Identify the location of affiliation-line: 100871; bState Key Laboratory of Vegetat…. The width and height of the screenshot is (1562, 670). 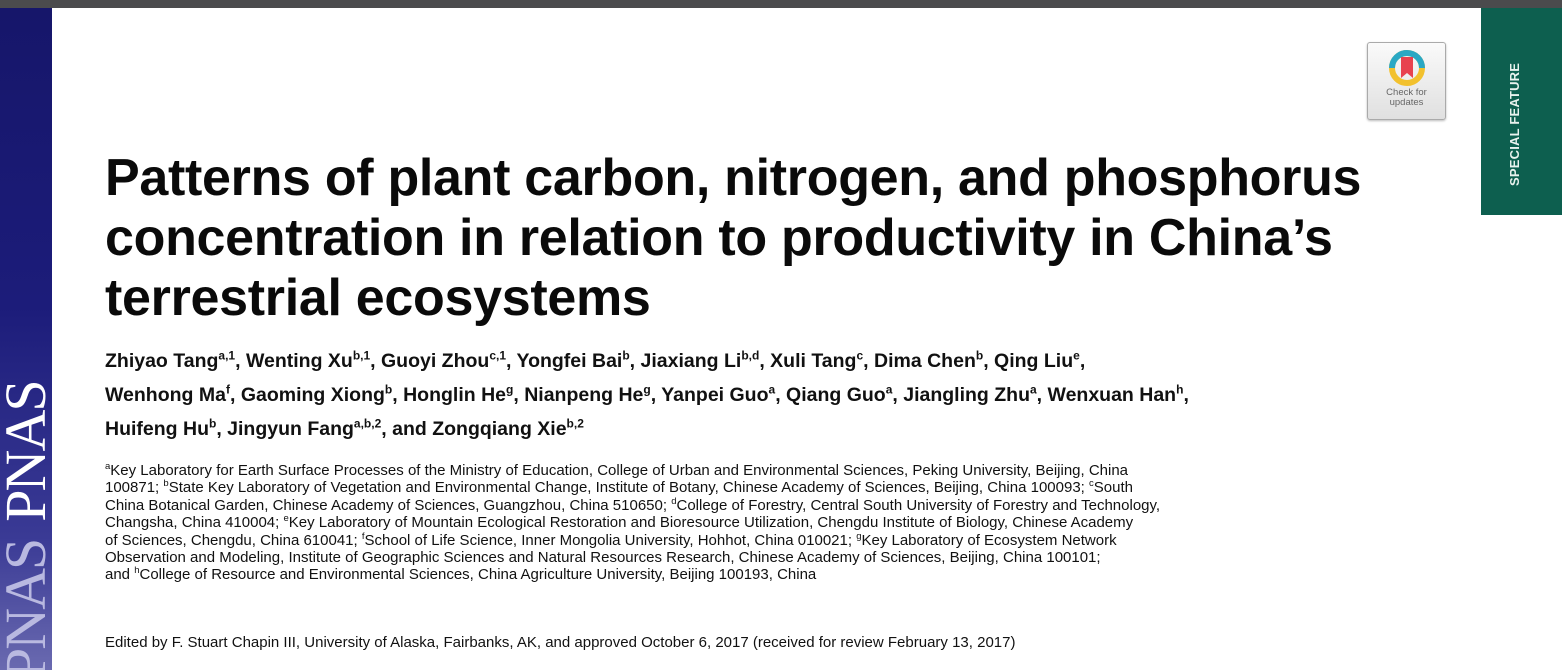
(632, 487).